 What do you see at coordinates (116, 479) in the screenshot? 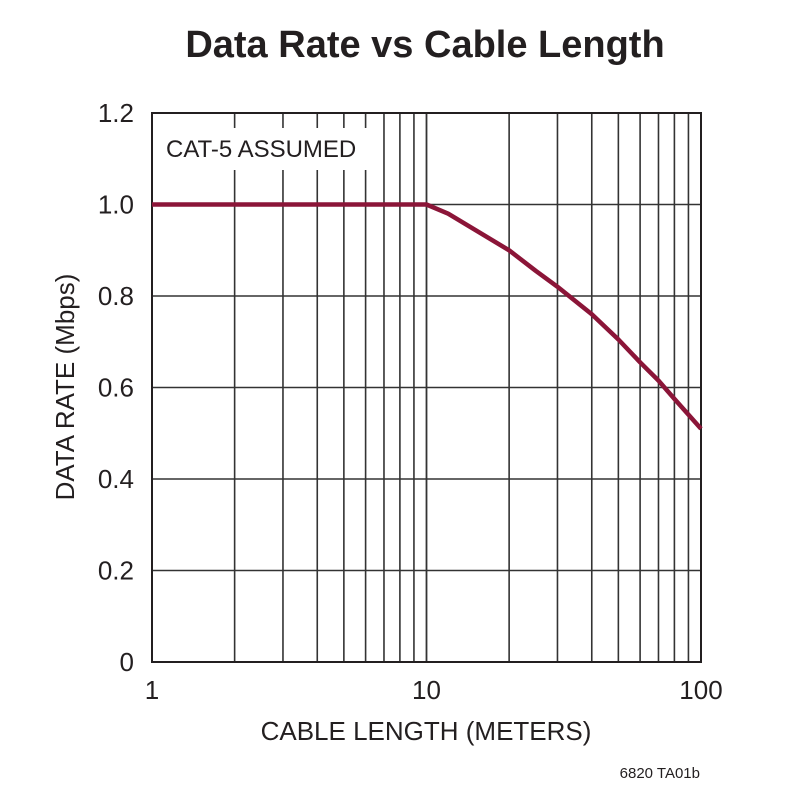
I see `y-tick-label: 0.4` at bounding box center [116, 479].